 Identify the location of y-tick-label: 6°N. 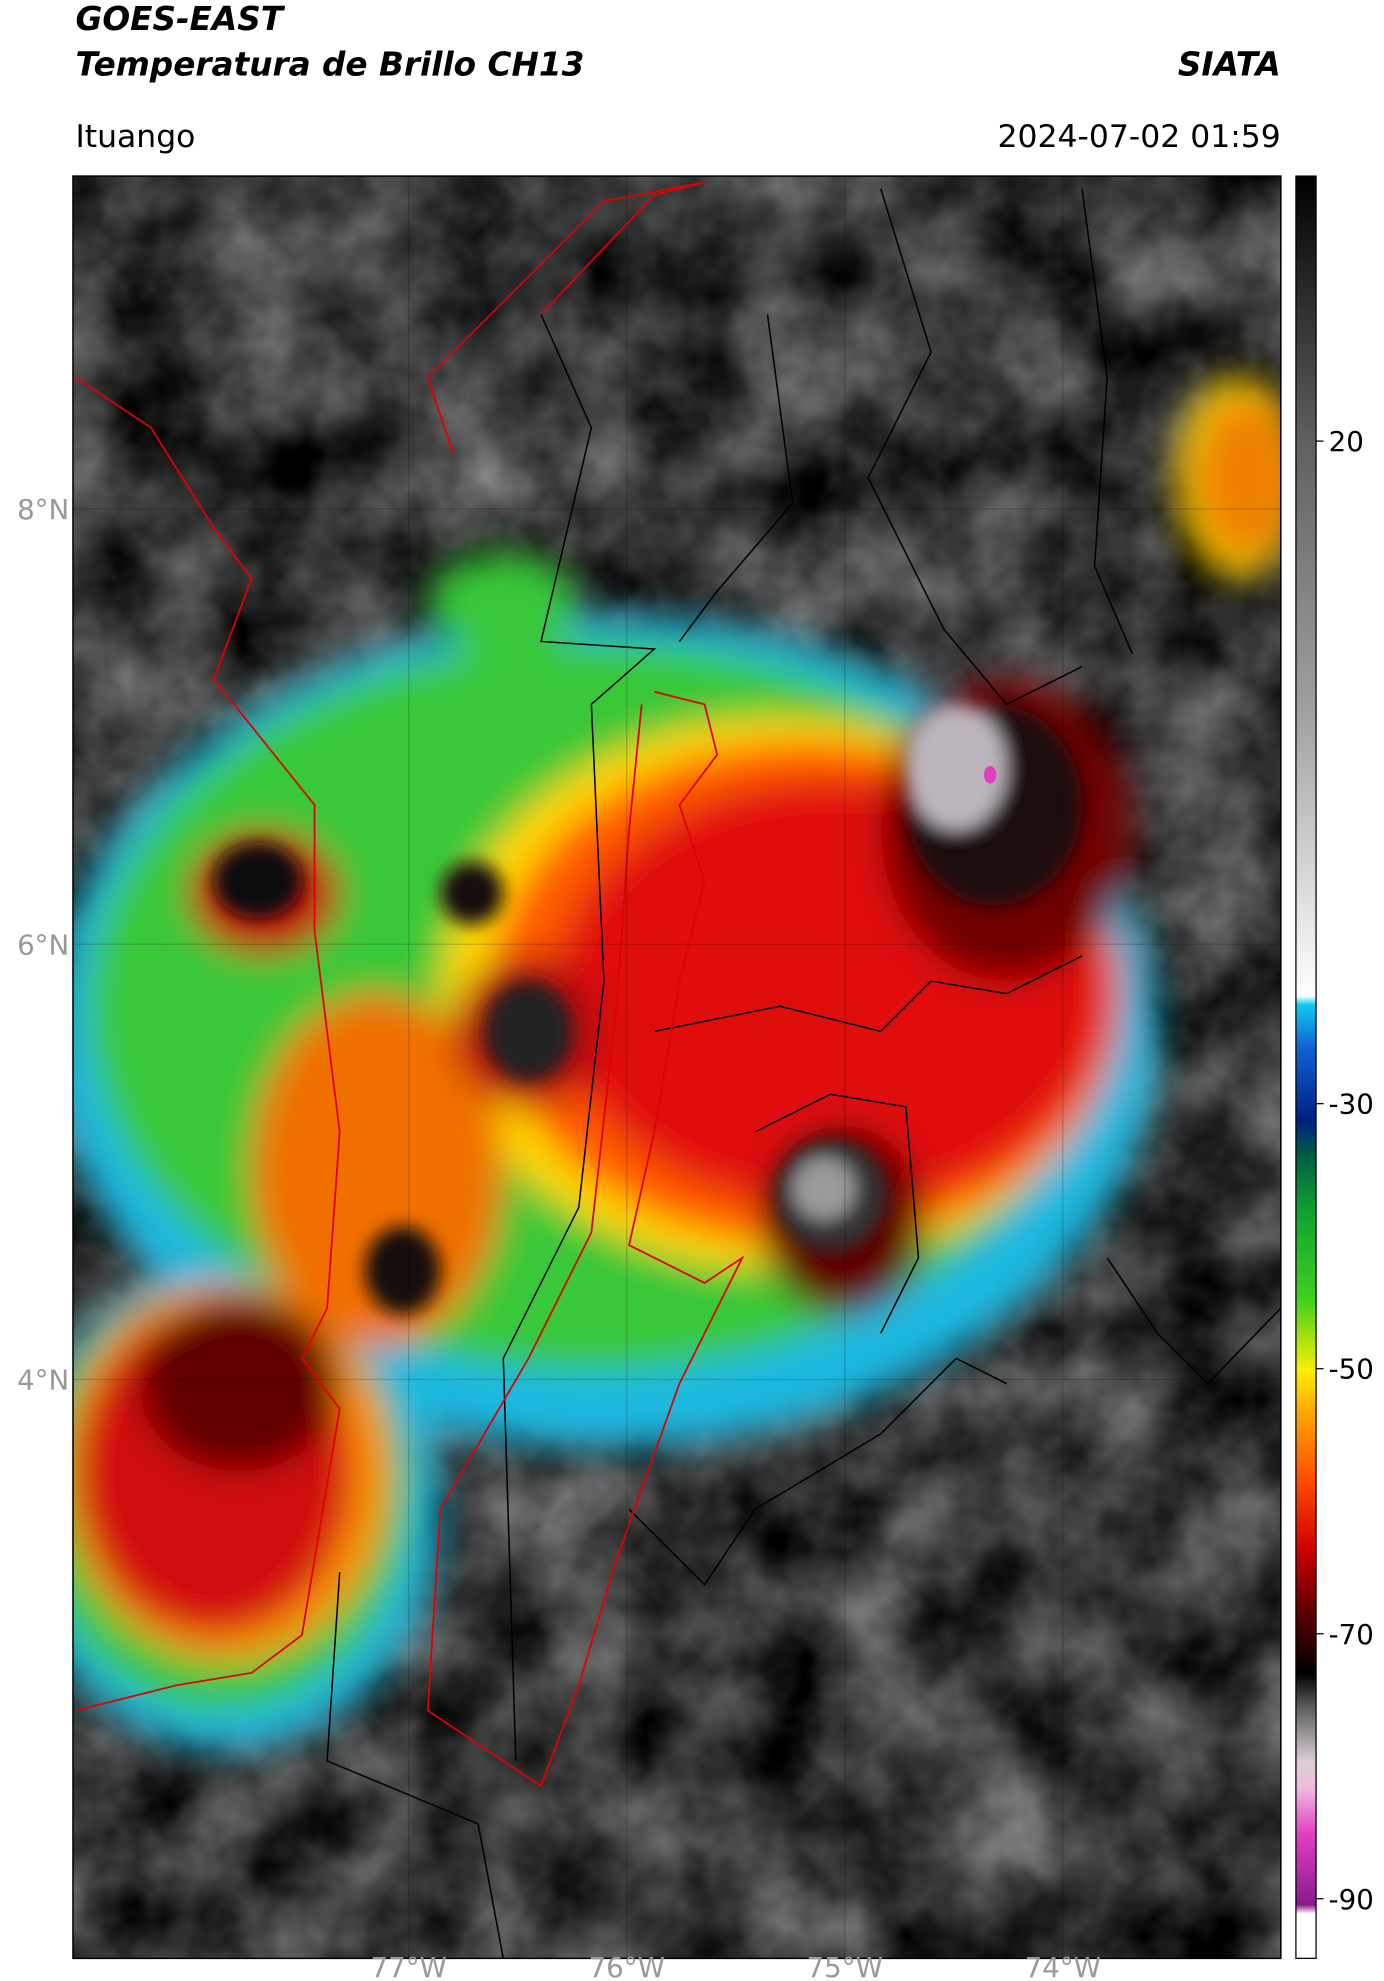
(43, 944).